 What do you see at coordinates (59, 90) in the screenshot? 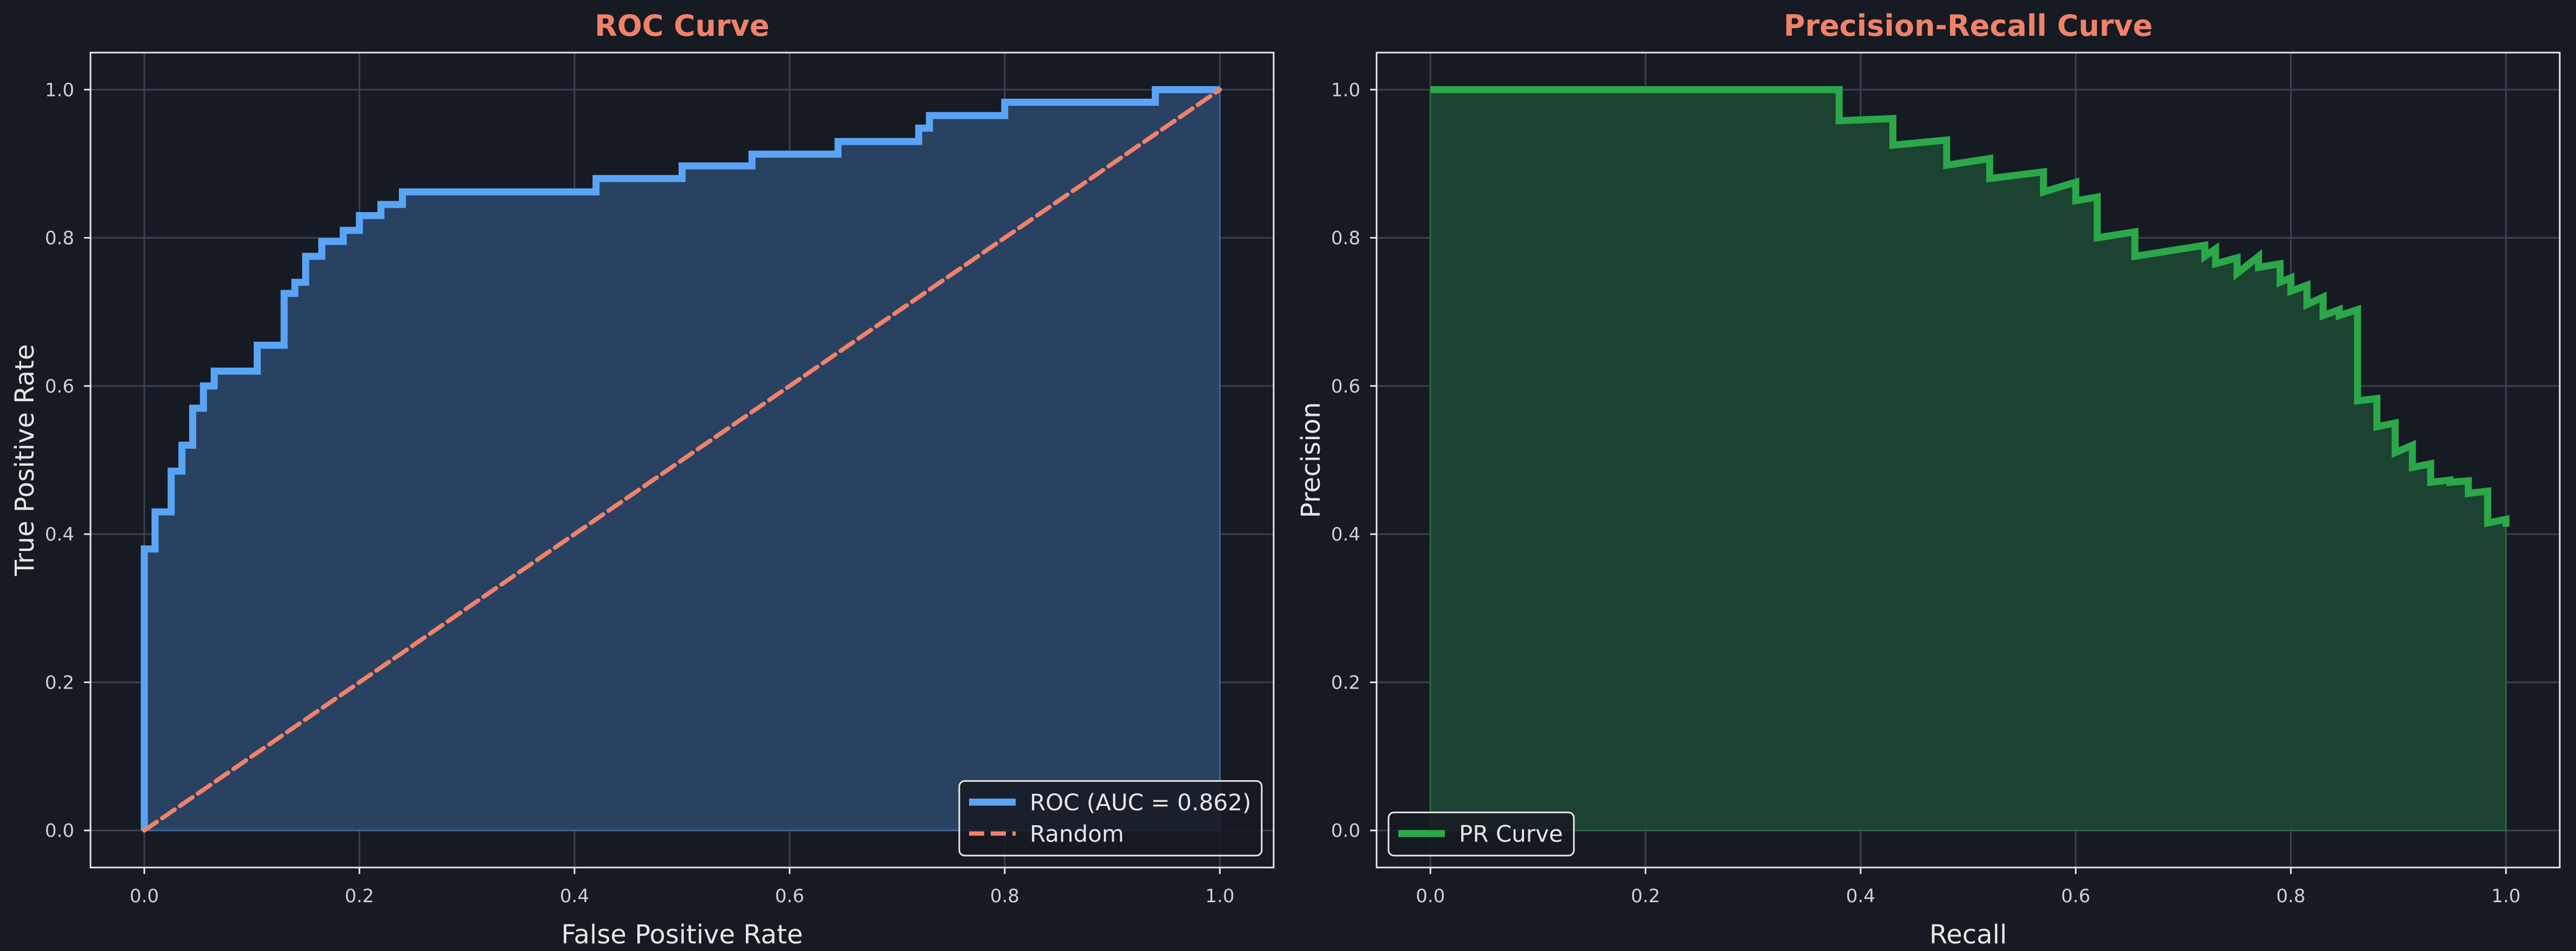
I see `roc-y-tick-label-5: 1.0` at bounding box center [59, 90].